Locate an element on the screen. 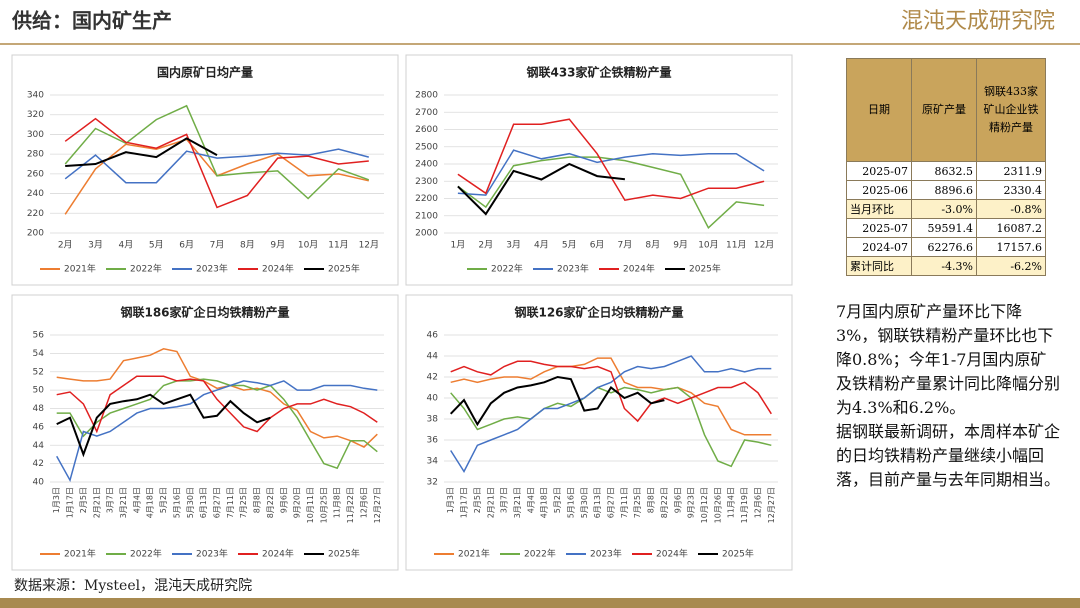  column-header: 原矿产量 is located at coordinates (944, 110).